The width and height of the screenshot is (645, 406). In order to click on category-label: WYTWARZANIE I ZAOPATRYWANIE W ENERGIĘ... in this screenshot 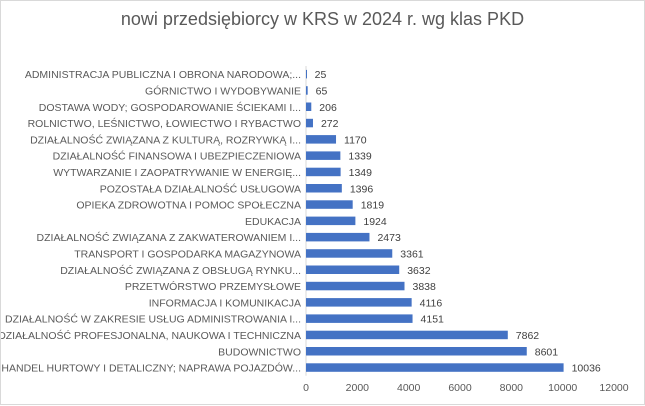, I will do `click(177, 173)`.